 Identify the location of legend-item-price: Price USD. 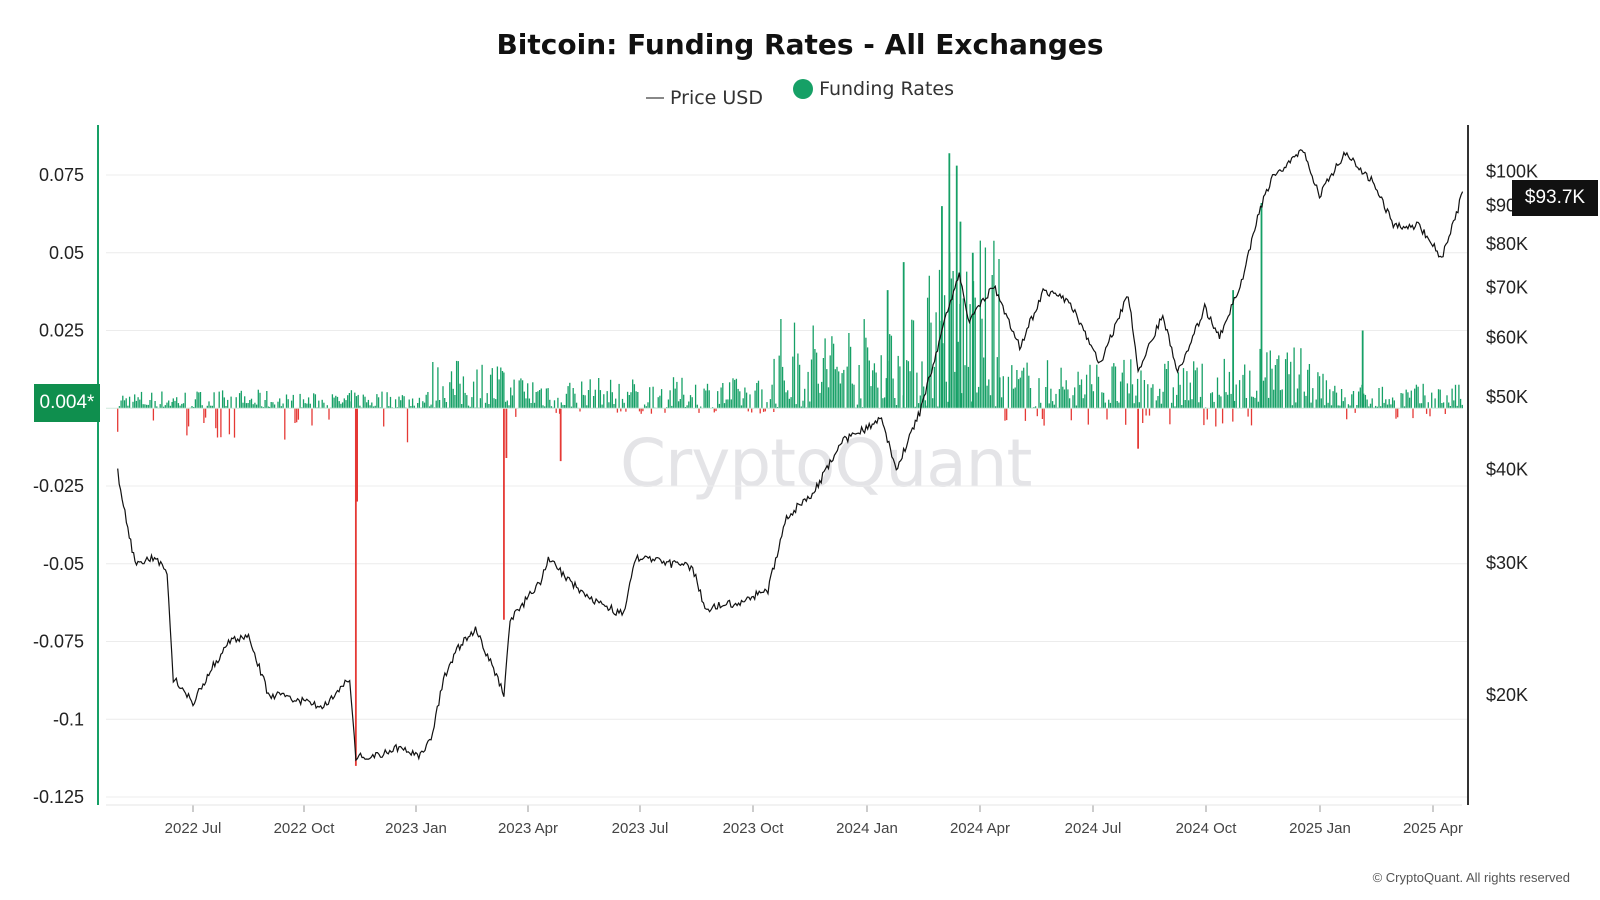
(704, 98).